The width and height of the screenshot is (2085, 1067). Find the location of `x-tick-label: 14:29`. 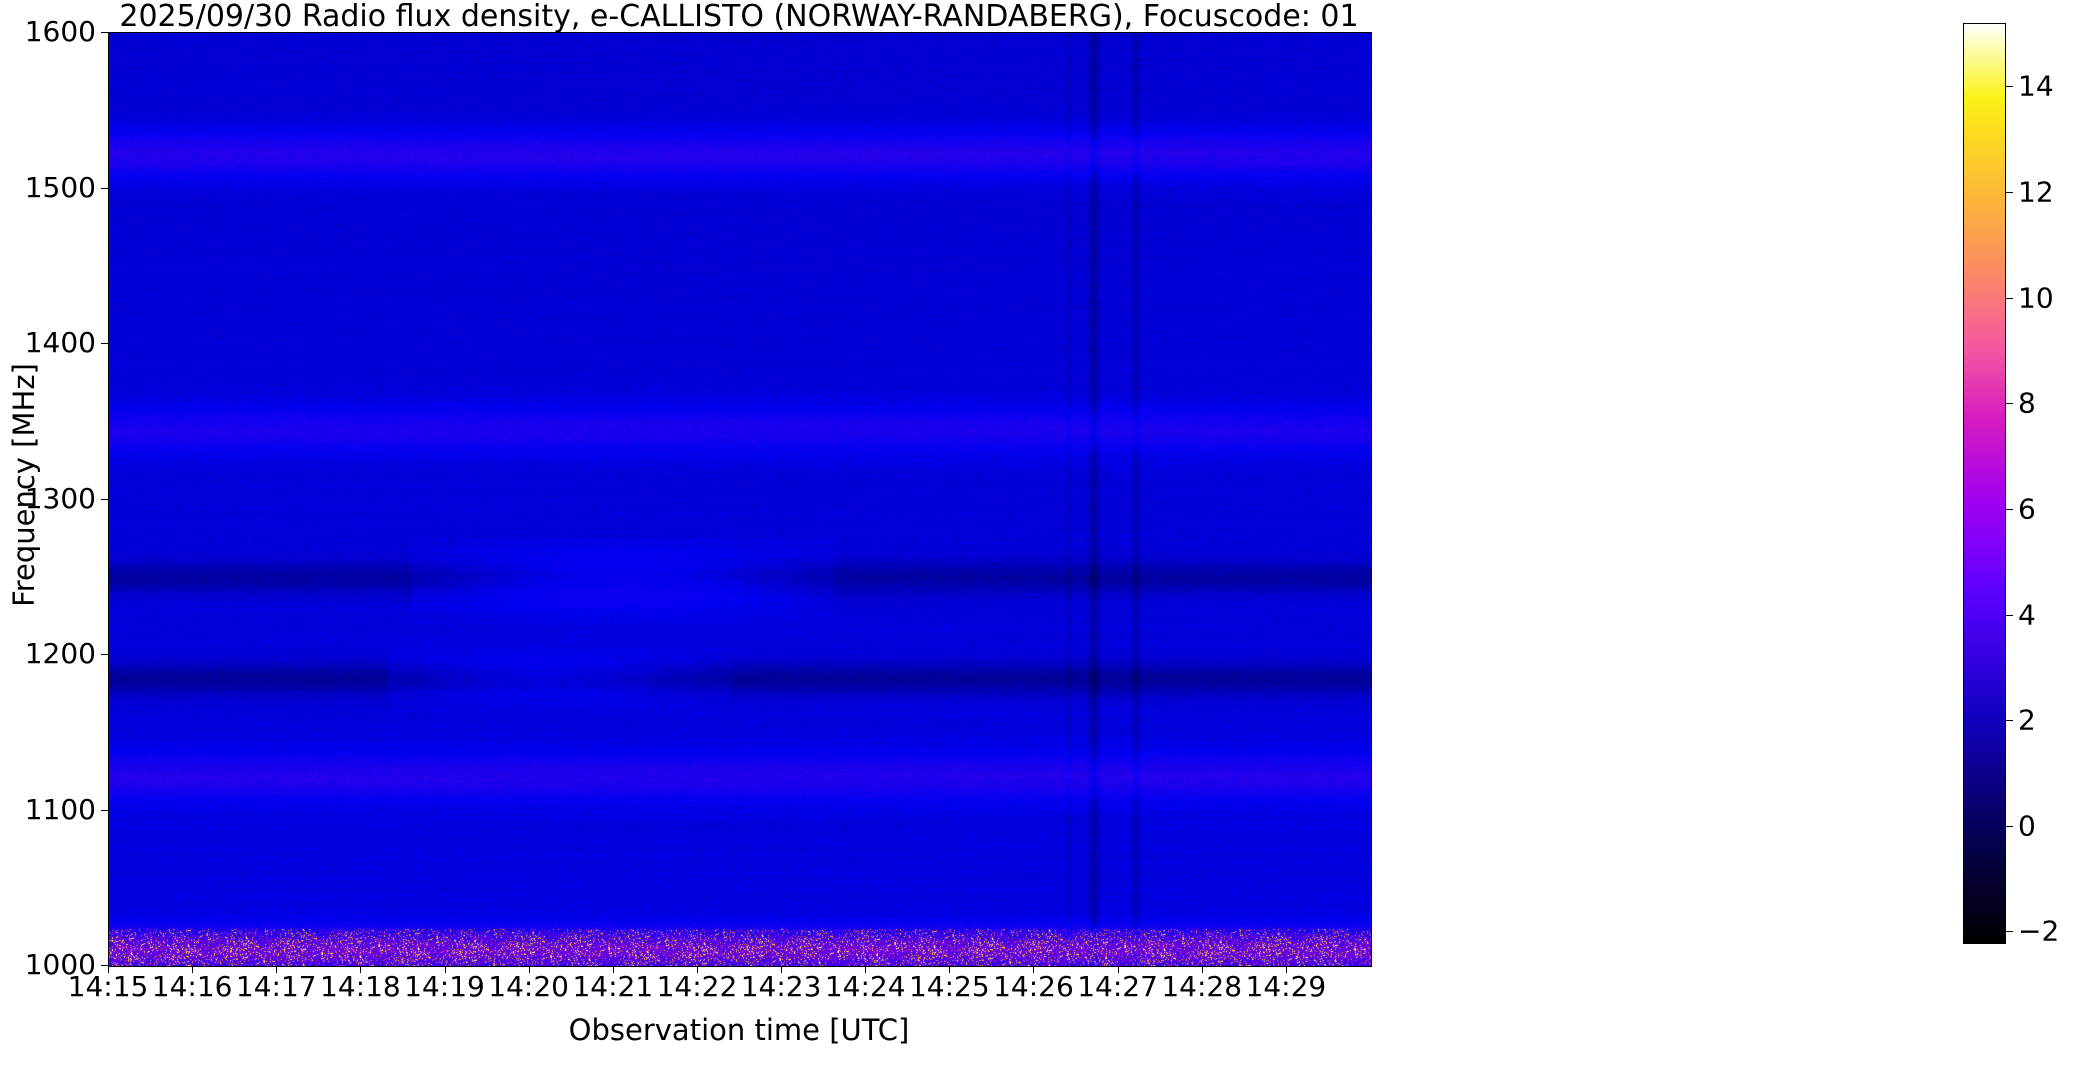

x-tick-label: 14:29 is located at coordinates (1286, 986).